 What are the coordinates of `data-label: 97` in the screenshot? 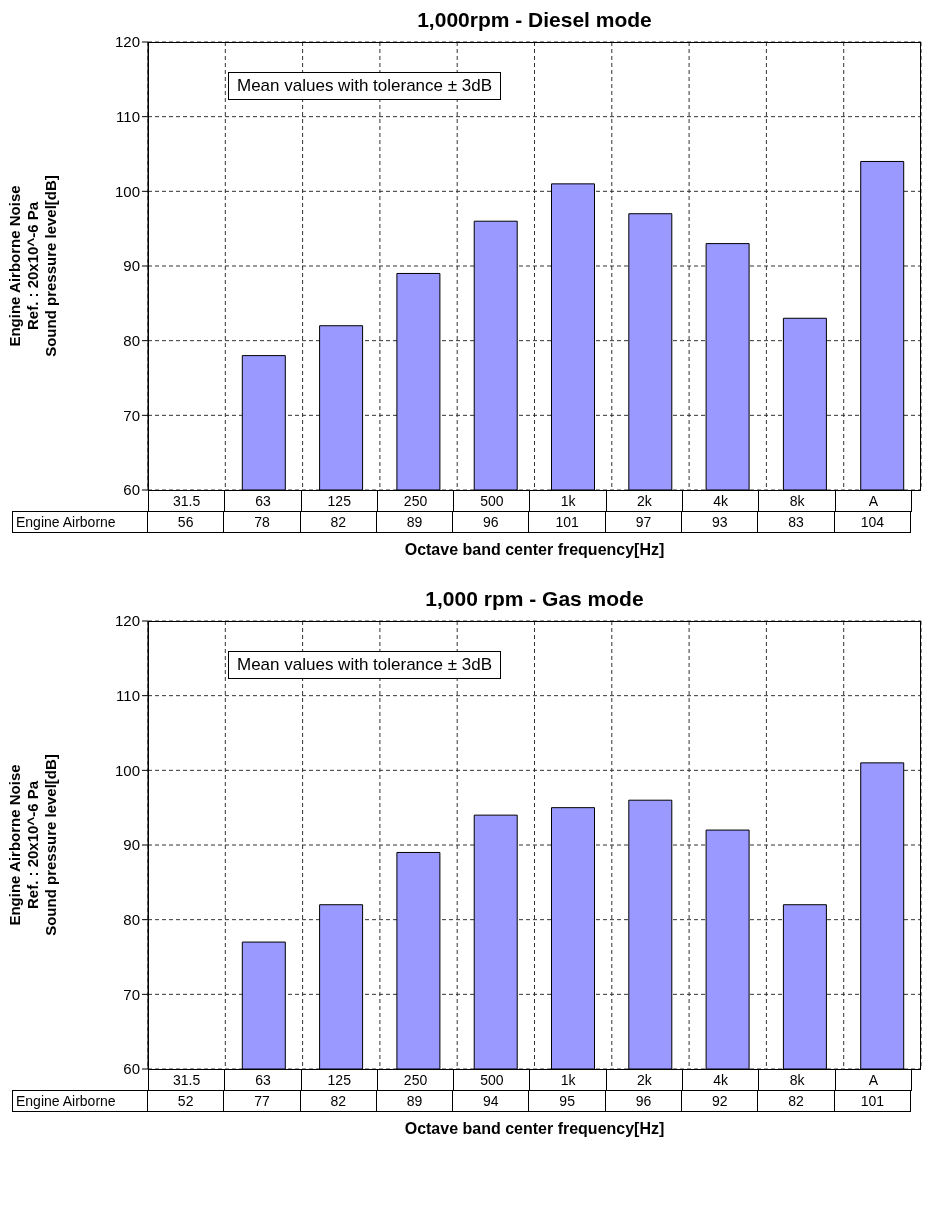 It's located at (643, 522).